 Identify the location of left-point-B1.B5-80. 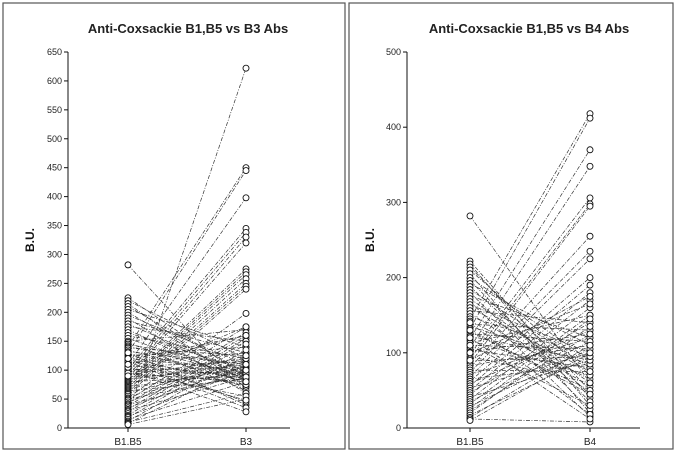
(128, 353).